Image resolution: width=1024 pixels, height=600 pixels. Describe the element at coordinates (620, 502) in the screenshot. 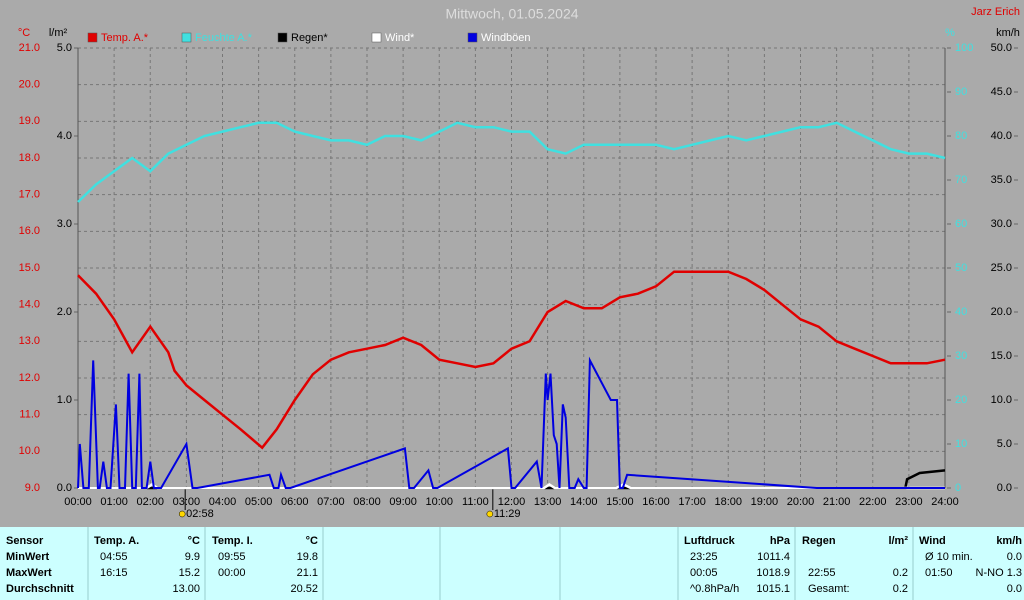

I see `x-tick-label: 15:00` at that location.